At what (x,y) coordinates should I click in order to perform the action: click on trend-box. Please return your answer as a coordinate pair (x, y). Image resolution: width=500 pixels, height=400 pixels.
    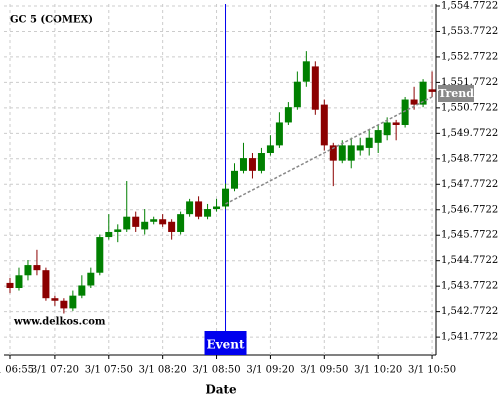
    Looking at the image, I should click on (456, 93).